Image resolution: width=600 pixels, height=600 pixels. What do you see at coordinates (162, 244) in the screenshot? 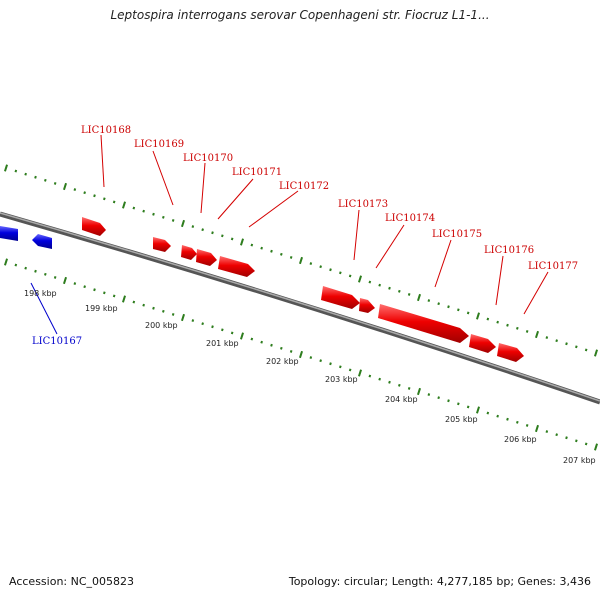
I see `gene-arrow-lic10169` at bounding box center [162, 244].